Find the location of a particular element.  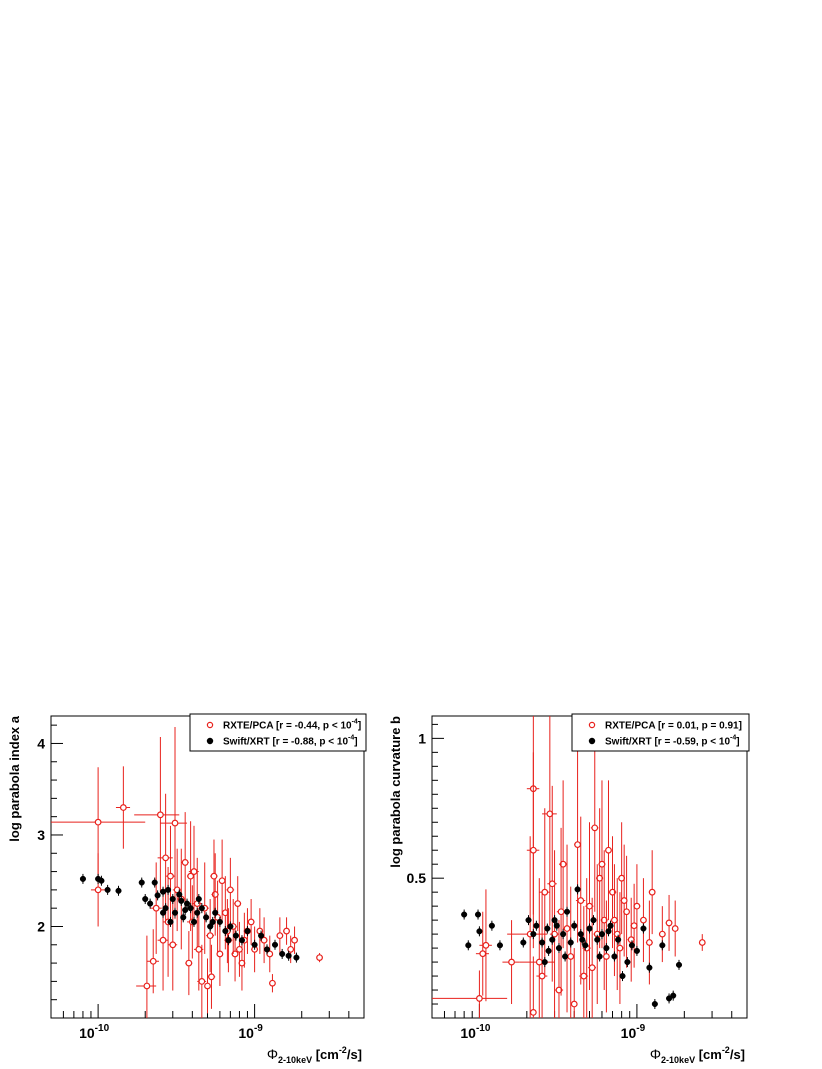

panel1-x-tick-label: 10-10 is located at coordinates (94, 1032).